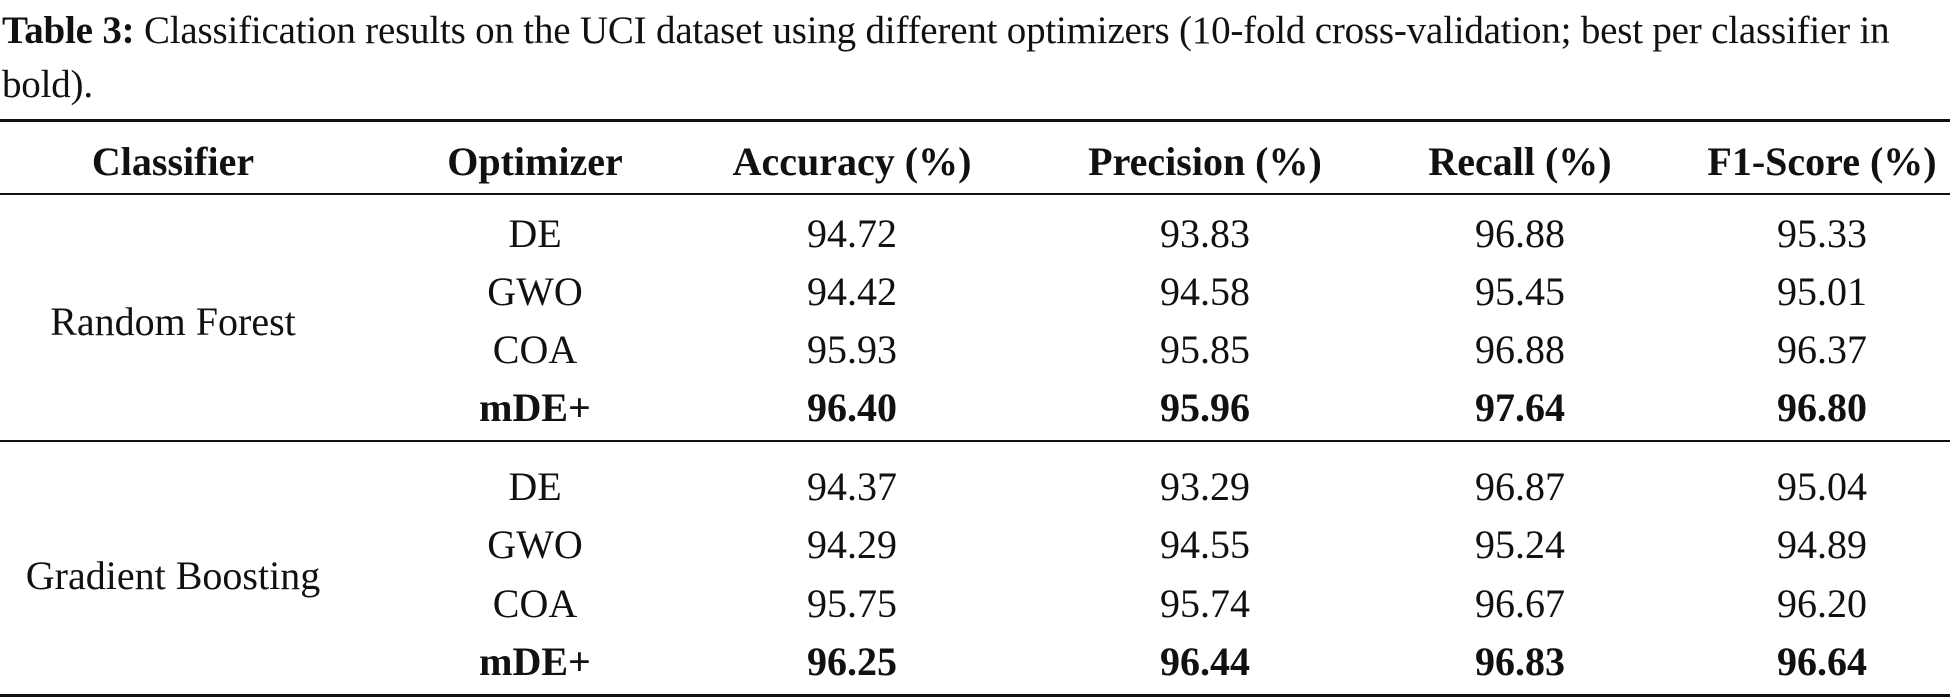  I want to click on classifier-gradient-boosting: Gradient Boosting, so click(173, 575).